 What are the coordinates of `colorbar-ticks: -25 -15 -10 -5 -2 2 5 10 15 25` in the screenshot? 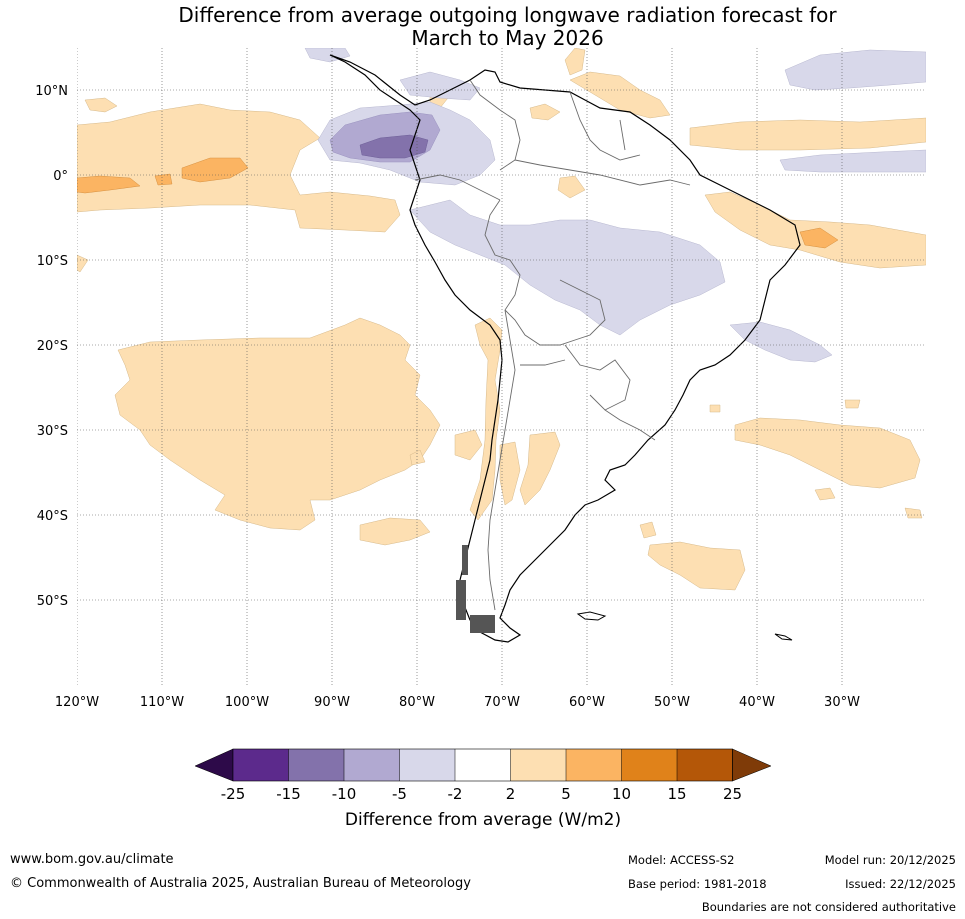 It's located at (481, 794).